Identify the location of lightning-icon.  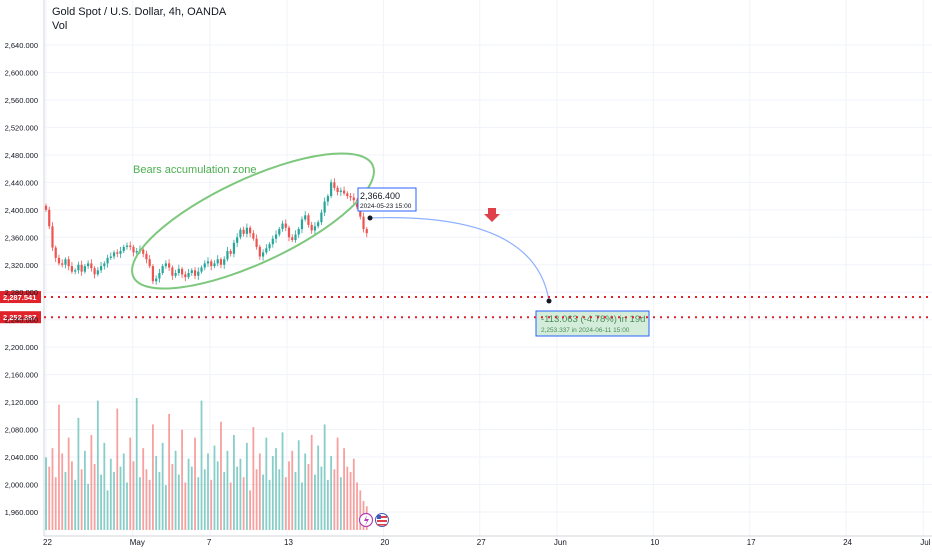
(366, 520).